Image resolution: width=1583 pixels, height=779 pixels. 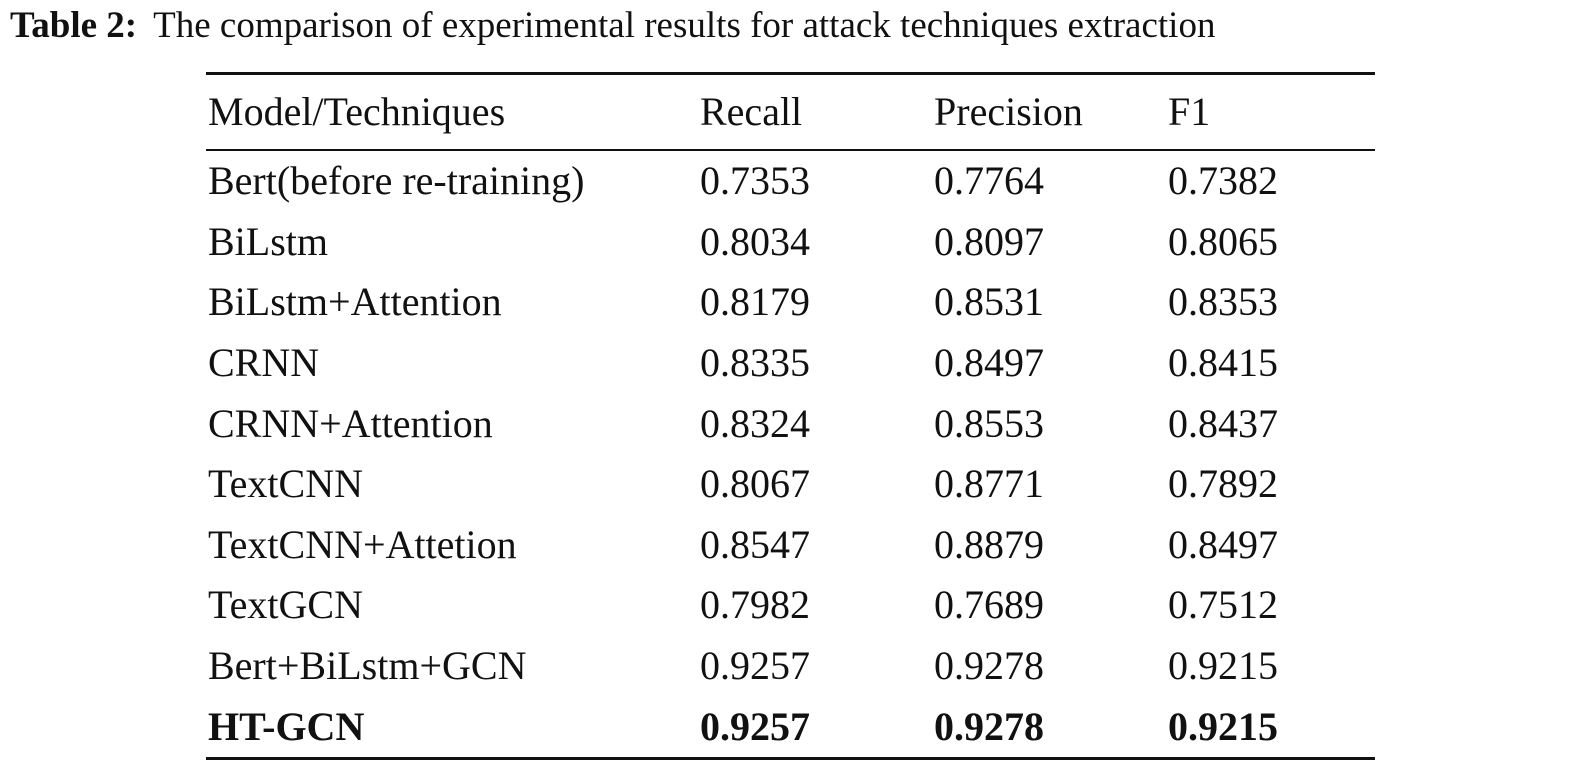 I want to click on table-row: BiLstm 0.8034 0.8097 0.8065, so click(x=790, y=242).